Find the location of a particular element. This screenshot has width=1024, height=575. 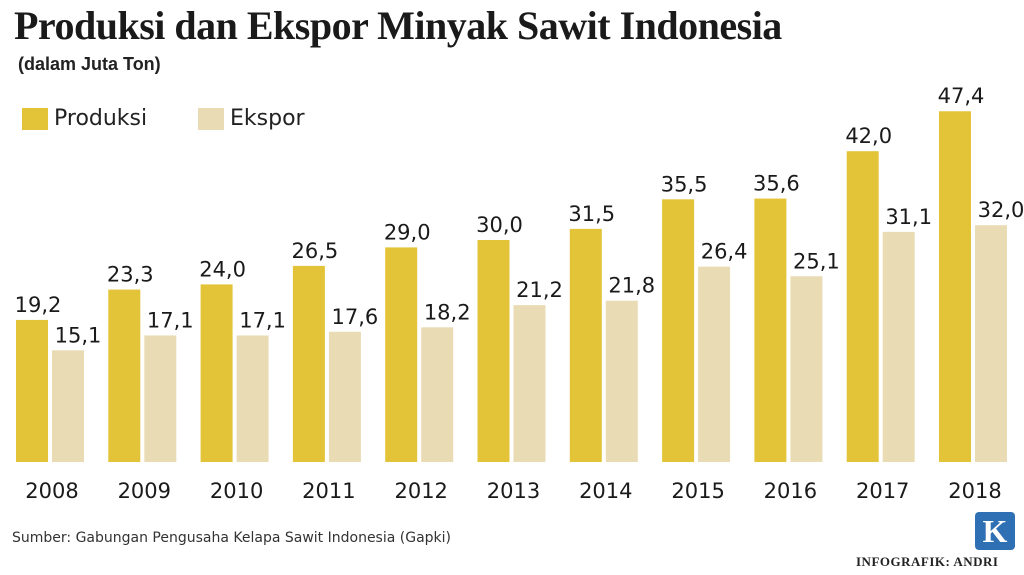

bar-ekspor-2016 is located at coordinates (806, 369).